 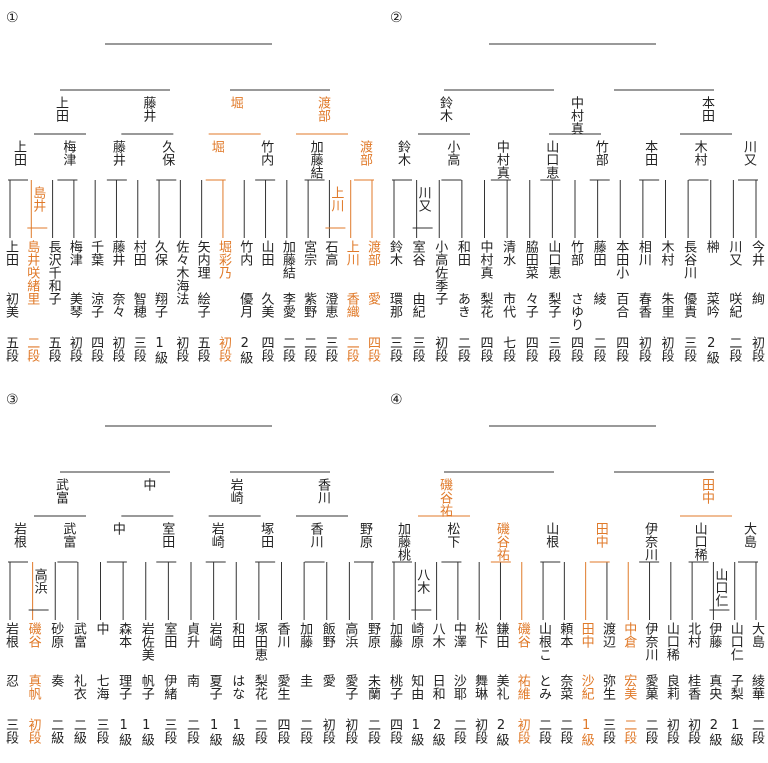 I want to click on player-given-name: 舞琳, so click(x=480, y=687).